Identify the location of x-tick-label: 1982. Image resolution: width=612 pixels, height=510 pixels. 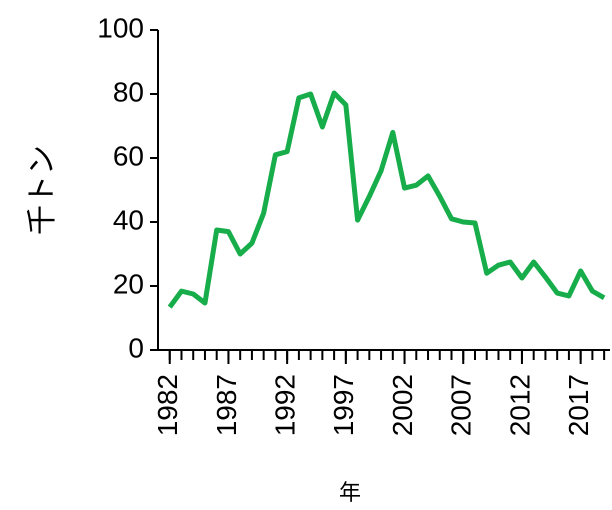
(167, 405).